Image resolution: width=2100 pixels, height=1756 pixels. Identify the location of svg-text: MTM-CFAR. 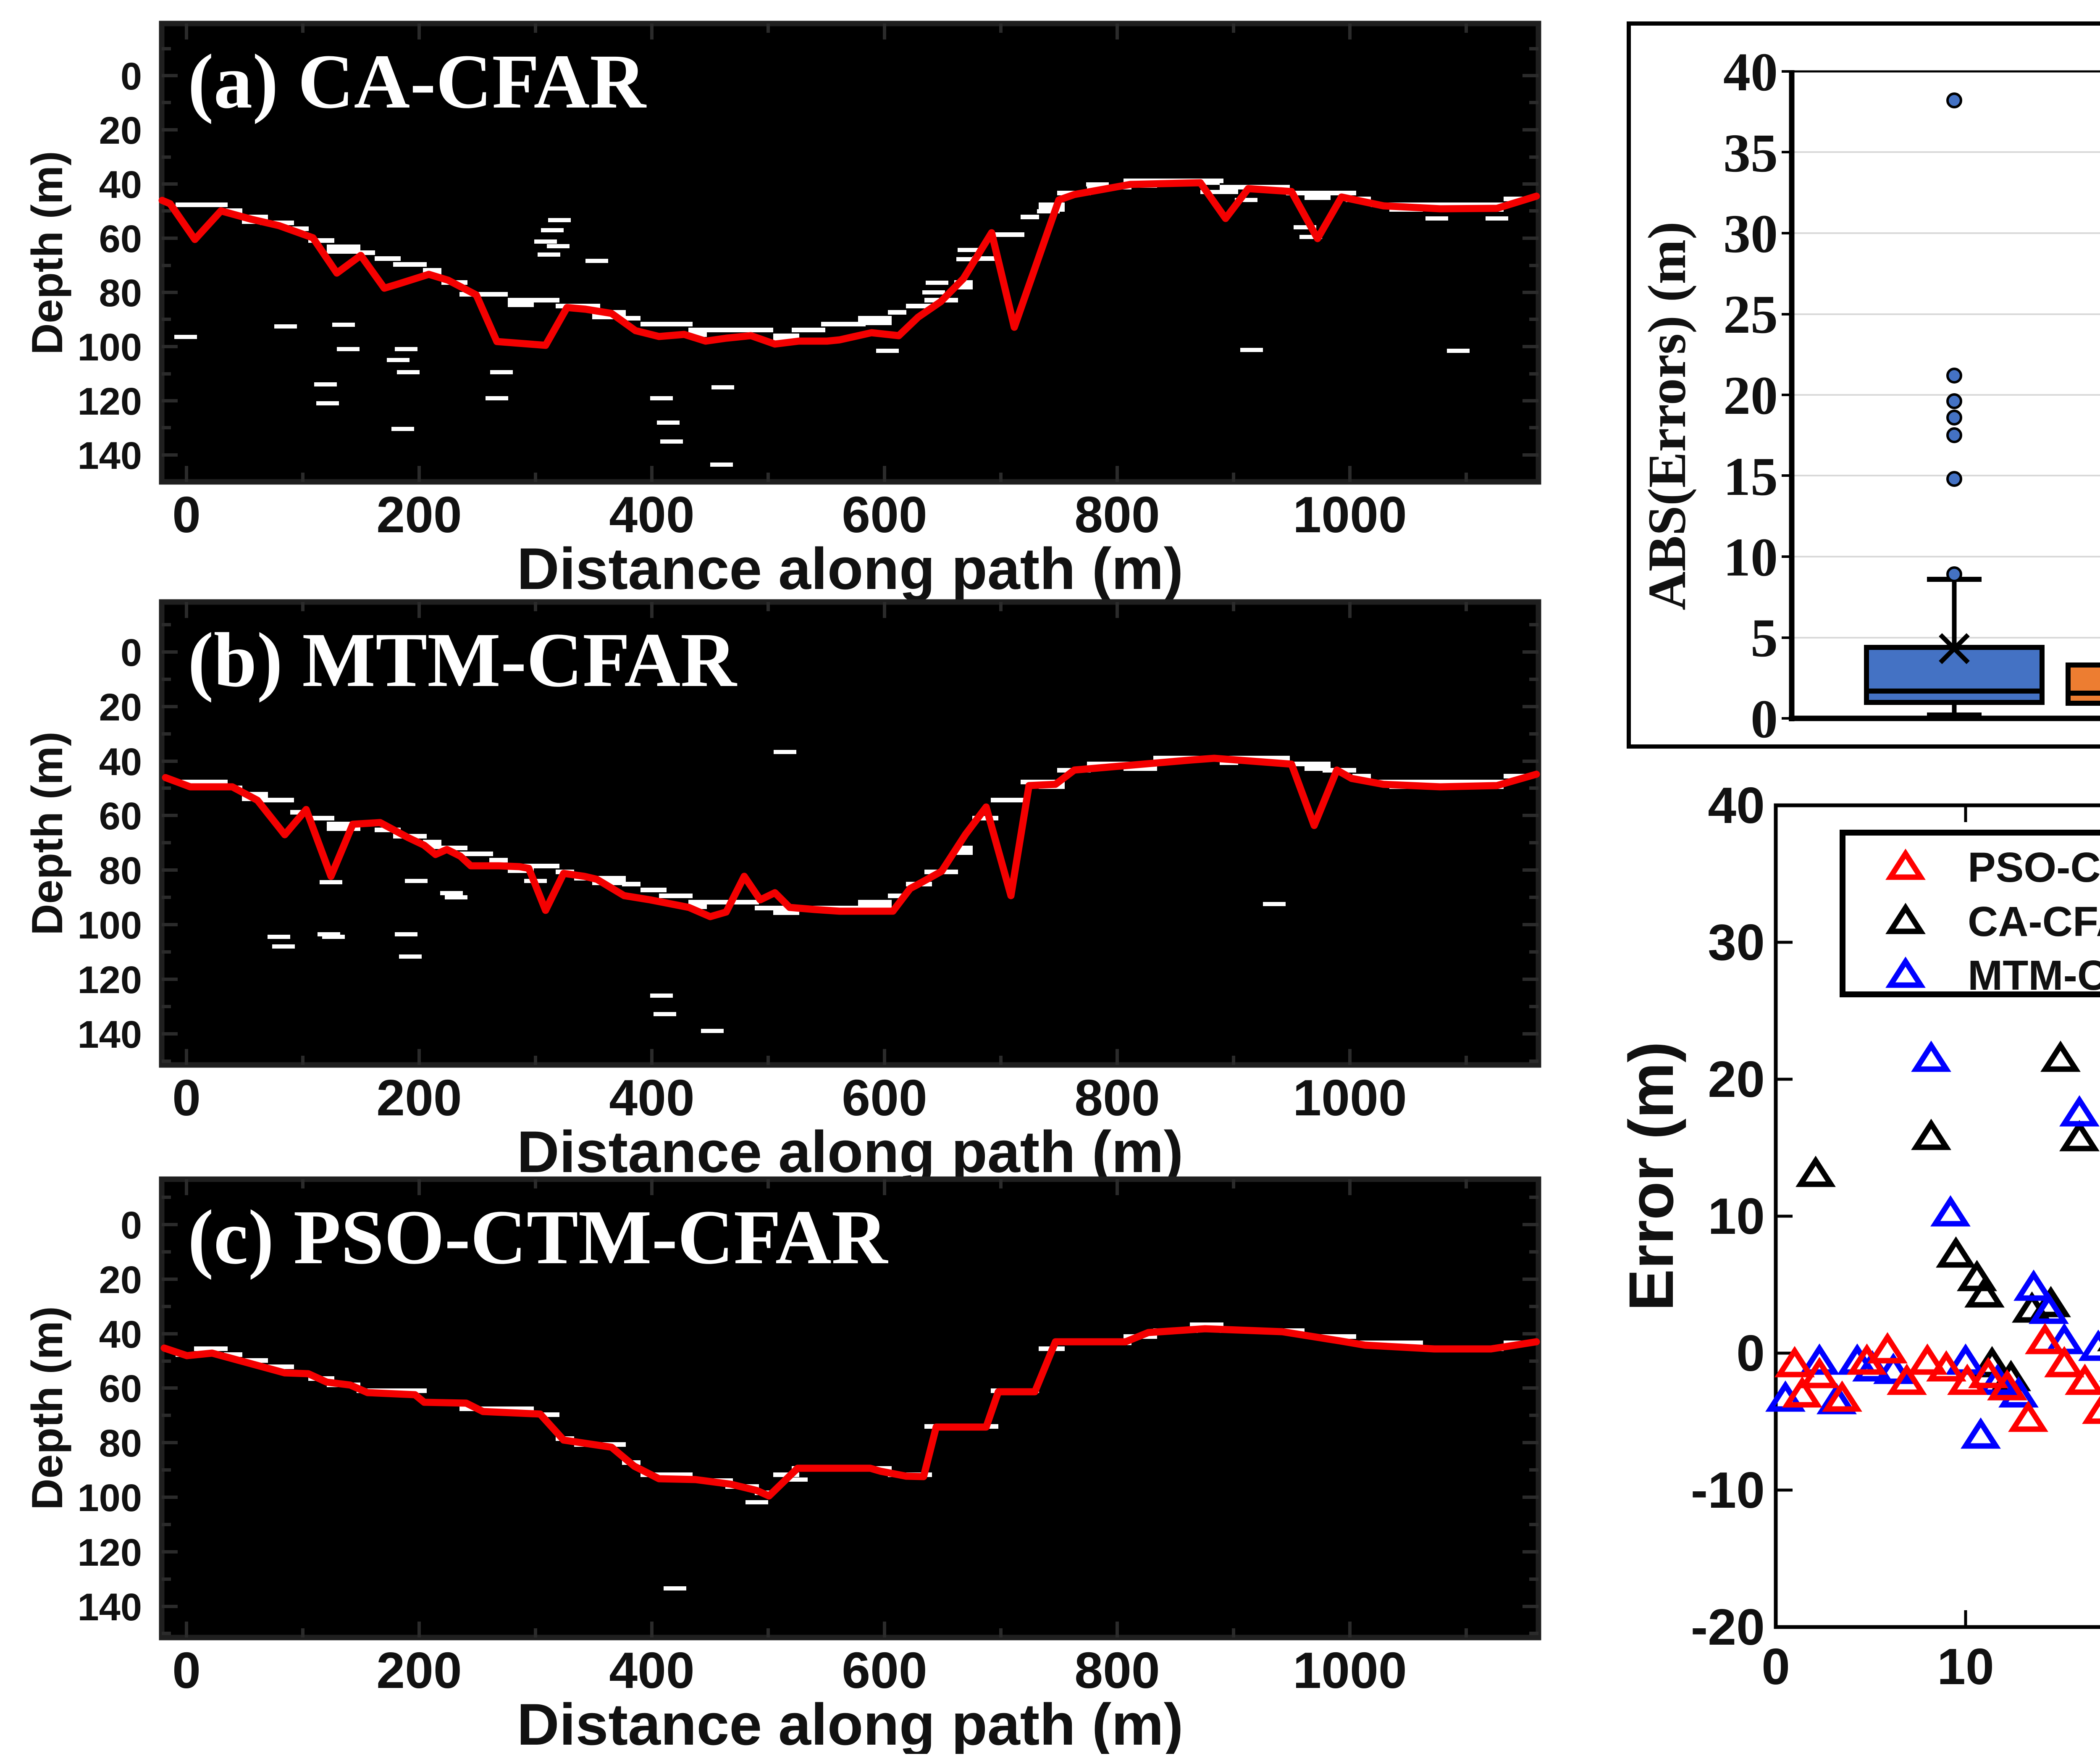
(2034, 975).